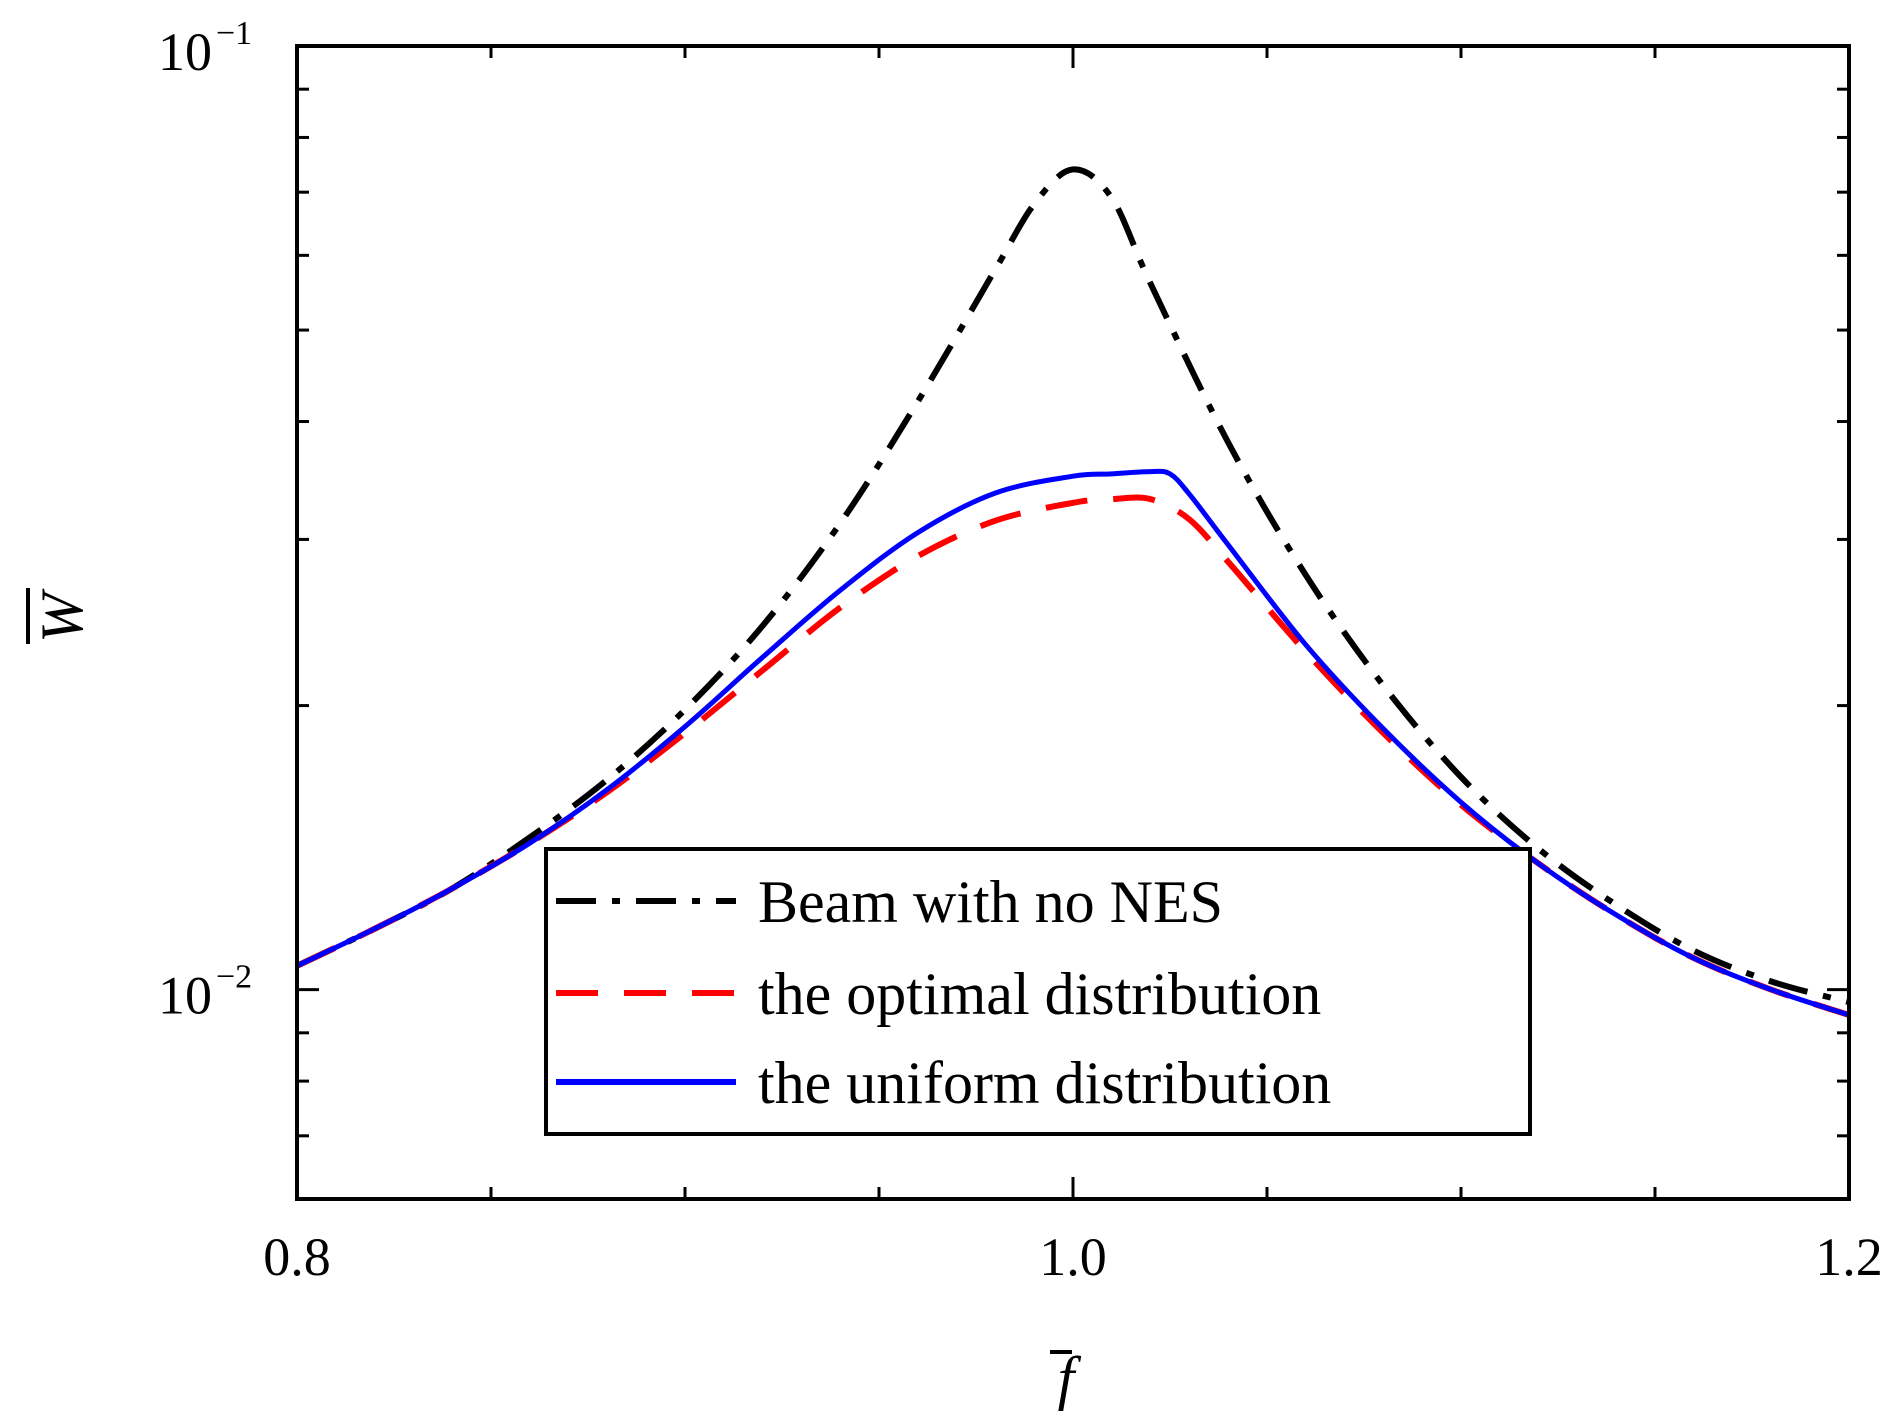 The height and width of the screenshot is (1415, 1899). I want to click on x-axis-title: f, so click(1066, 1378).